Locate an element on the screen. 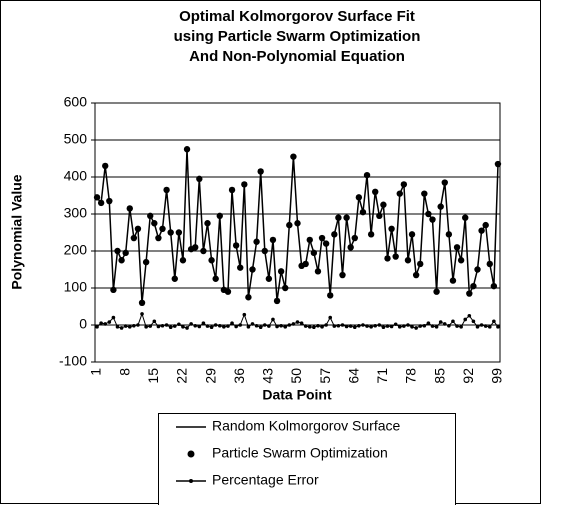 This screenshot has height=505, width=564. y-tick-label: 200 is located at coordinates (76, 250).